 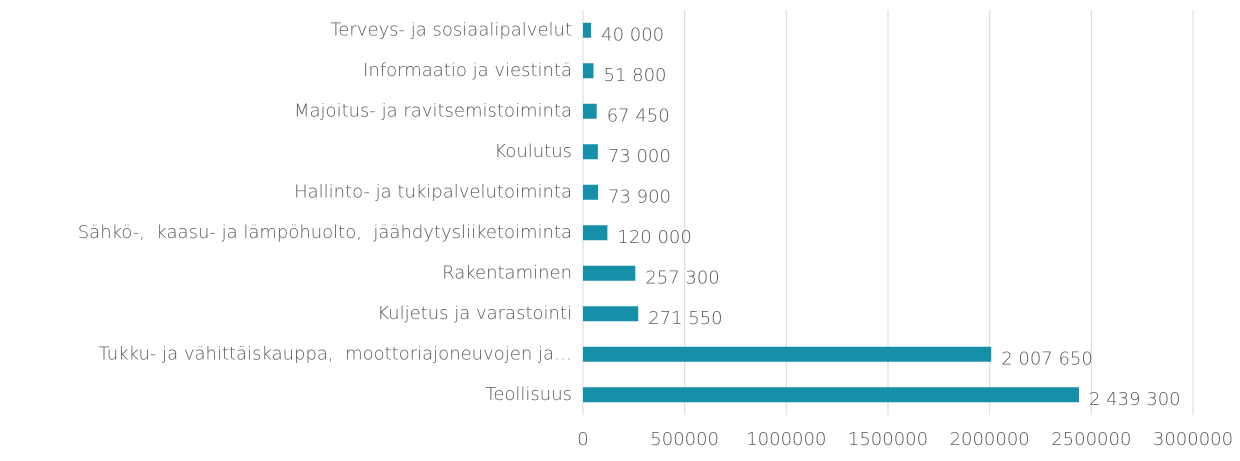 What do you see at coordinates (467, 70) in the screenshot?
I see `y-tick-label: Informaatio ja viestintä` at bounding box center [467, 70].